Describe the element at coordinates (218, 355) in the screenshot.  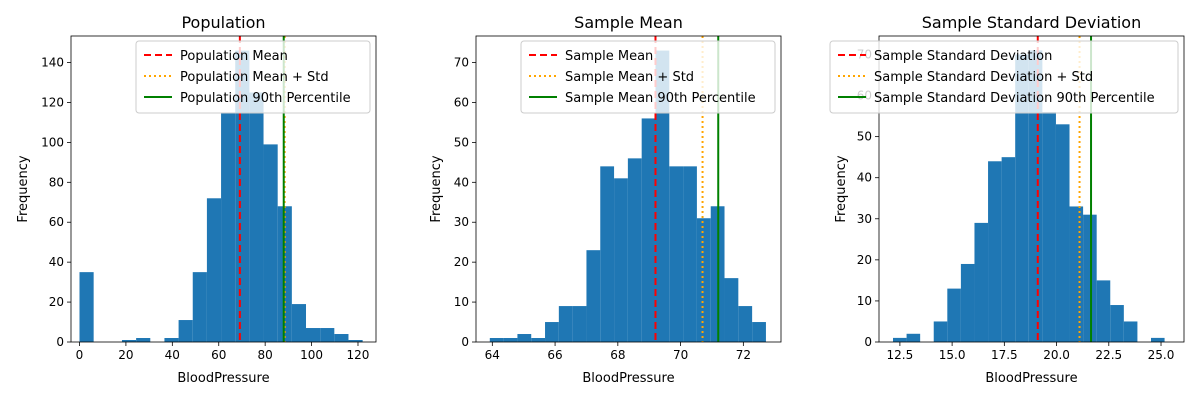
I see `x-tick-label: 60` at that location.